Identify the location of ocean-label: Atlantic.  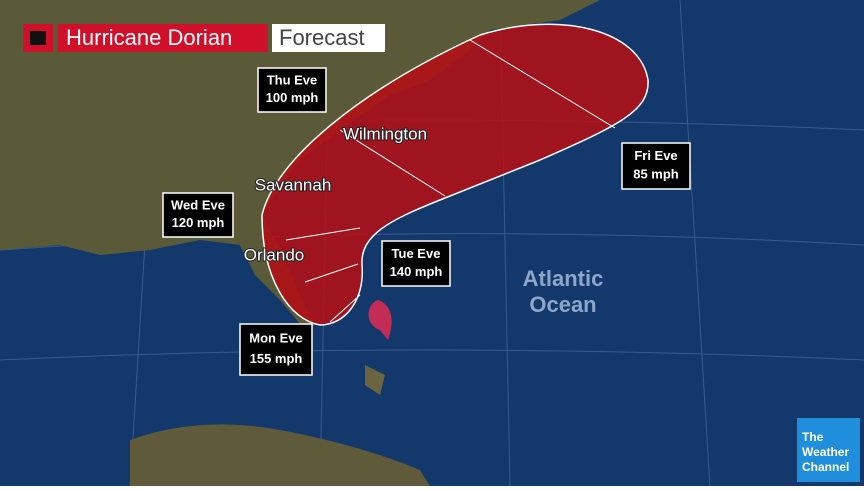
(563, 278).